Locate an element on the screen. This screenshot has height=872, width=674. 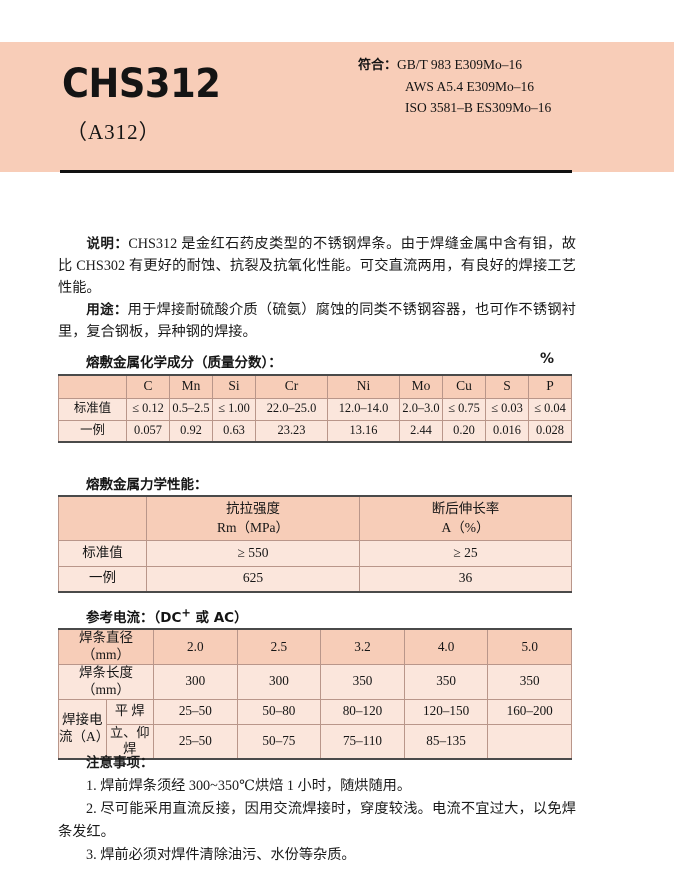
mech-cell: 36 is located at coordinates (465, 579).